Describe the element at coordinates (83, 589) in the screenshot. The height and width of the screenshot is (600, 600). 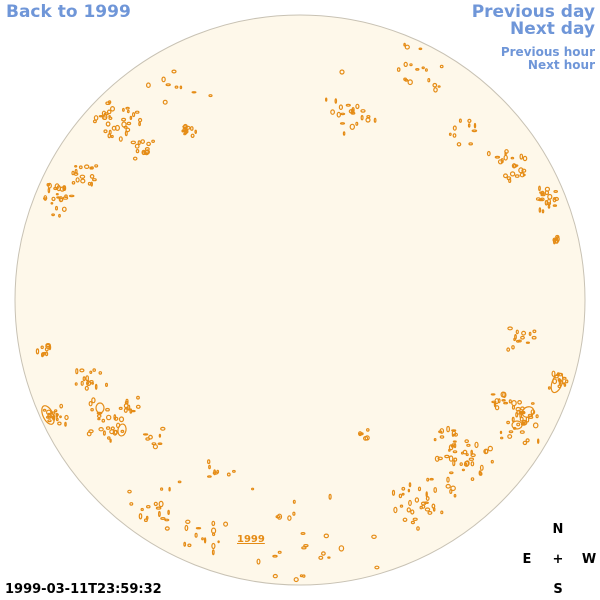
I see `observation-timestamp: 1999-03-11T23:59:32` at that location.